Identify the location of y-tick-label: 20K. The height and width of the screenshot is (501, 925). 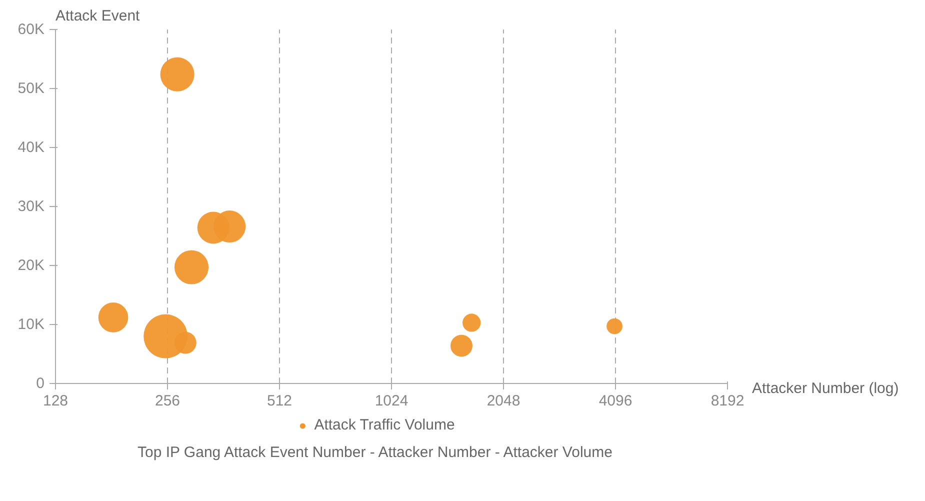
(31, 265).